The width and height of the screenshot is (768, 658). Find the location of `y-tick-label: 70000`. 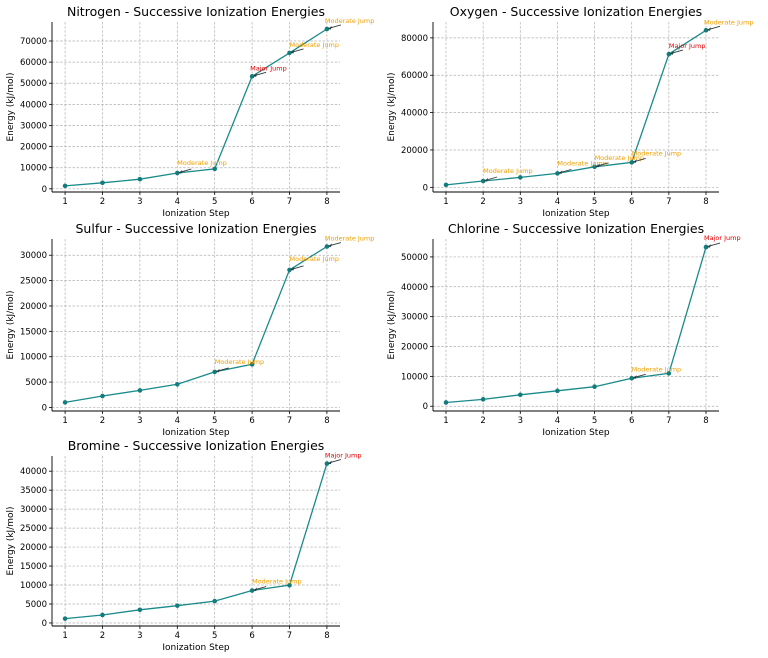

y-tick-label: 70000 is located at coordinates (33, 42).